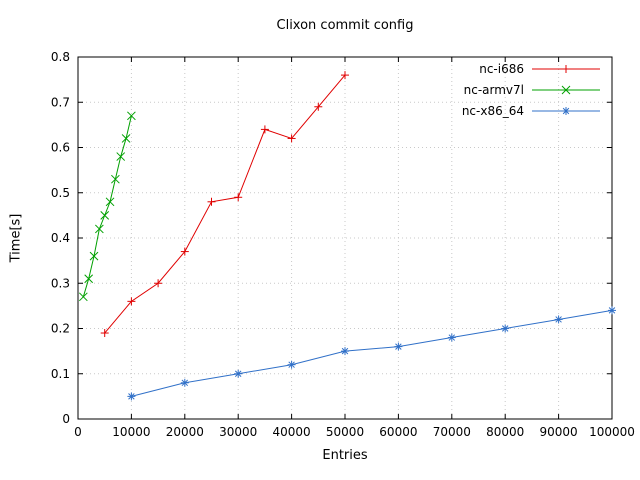  I want to click on x-tick-label: 90000, so click(559, 432).